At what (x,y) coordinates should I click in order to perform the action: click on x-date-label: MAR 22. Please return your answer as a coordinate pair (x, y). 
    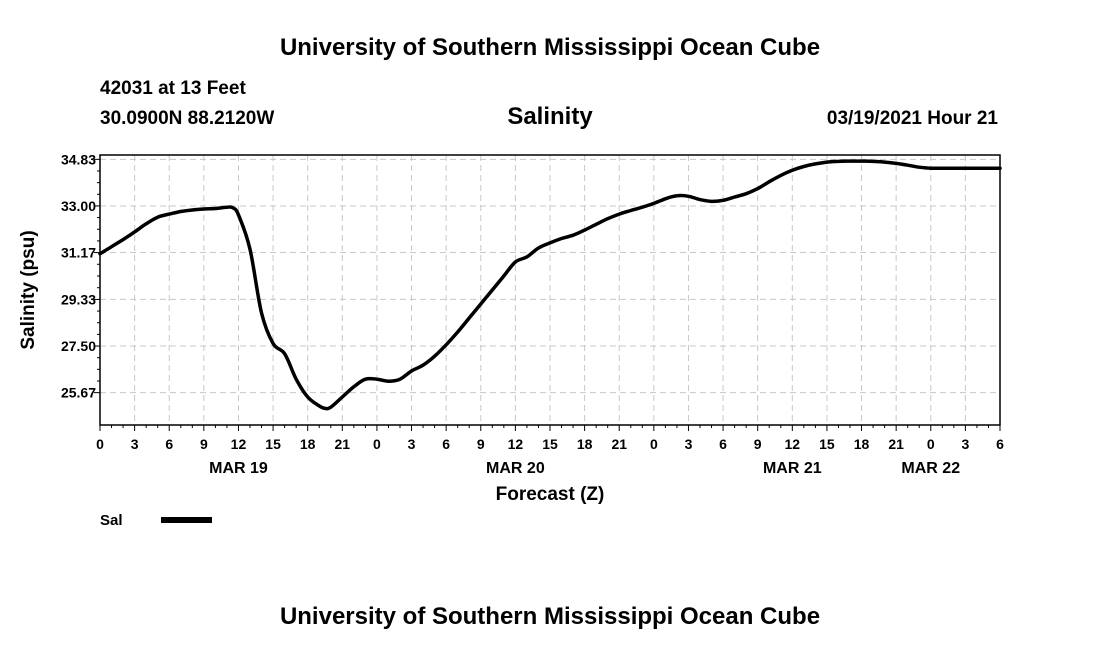
    Looking at the image, I should click on (930, 468).